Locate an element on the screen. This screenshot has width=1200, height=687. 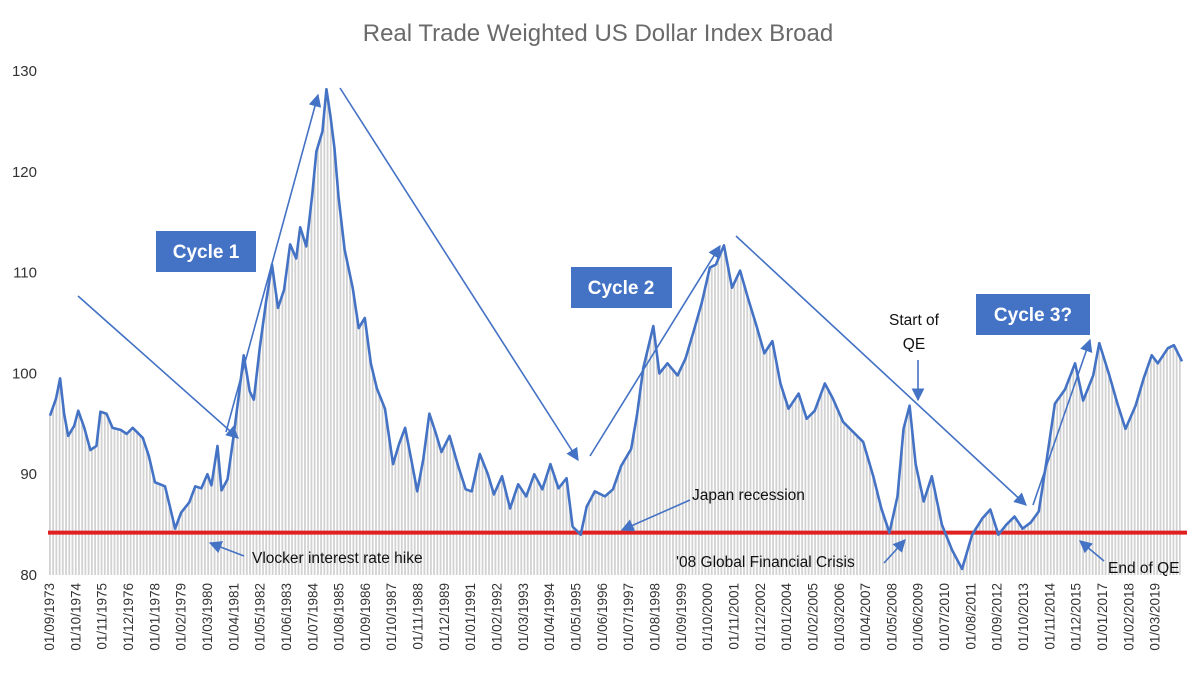
cycle-3-box: Cycle 3? is located at coordinates (1033, 314).